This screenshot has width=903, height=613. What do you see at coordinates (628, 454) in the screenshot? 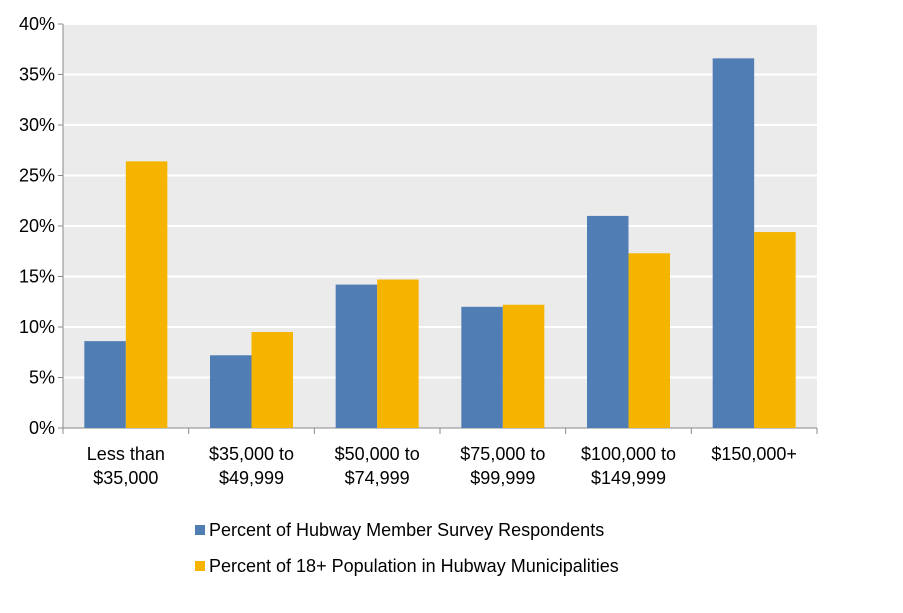
I see `x-tick-label: $100,000 to` at bounding box center [628, 454].